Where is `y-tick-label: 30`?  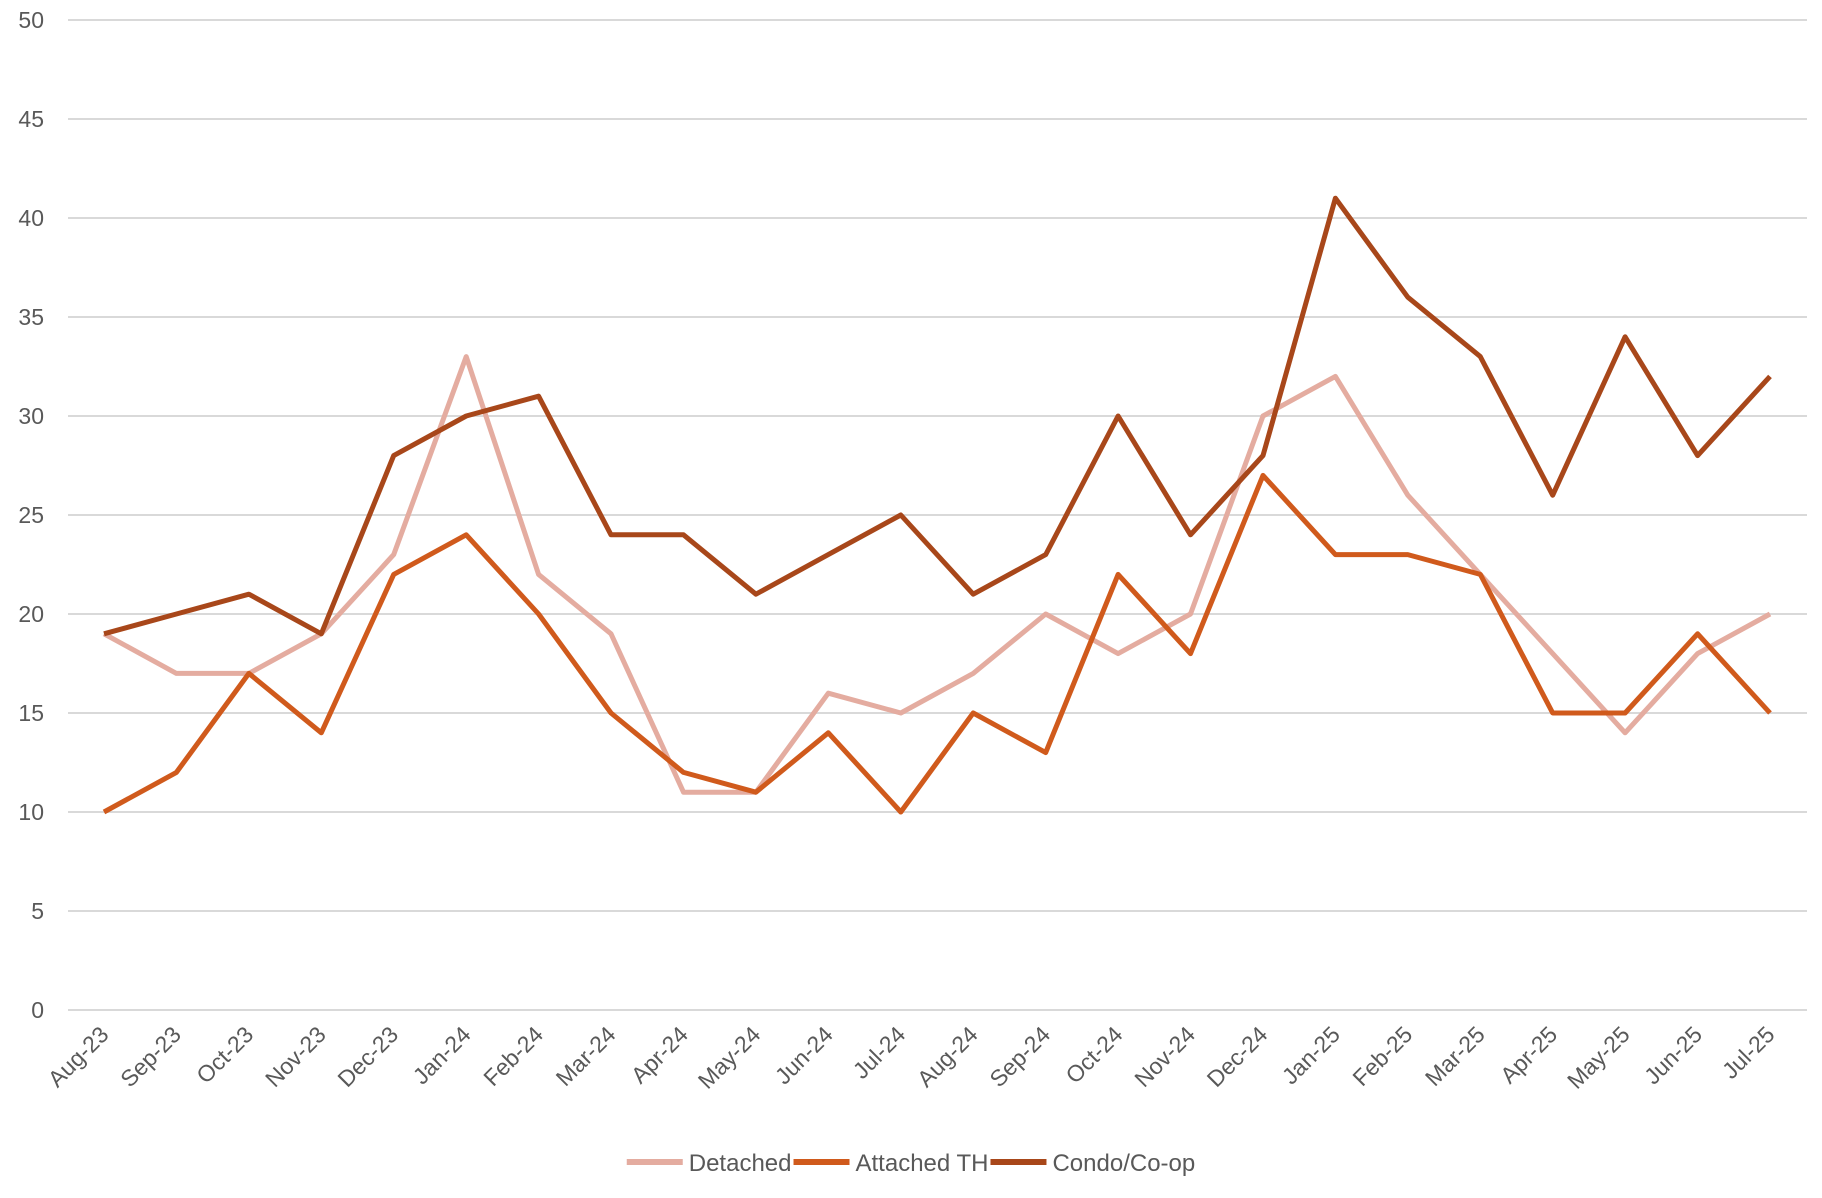 y-tick-label: 30 is located at coordinates (31, 416).